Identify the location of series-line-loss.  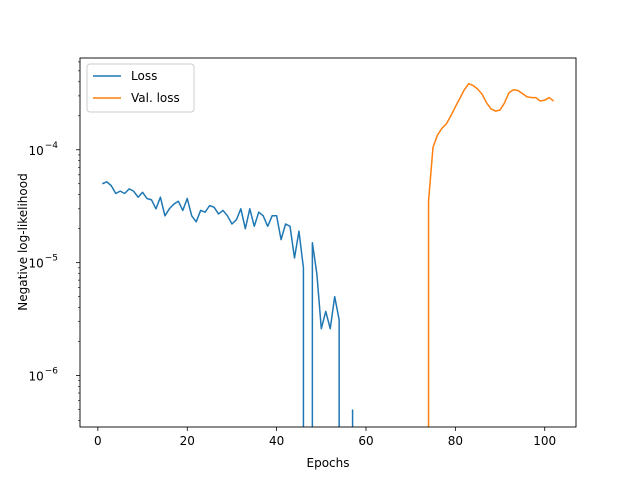
(325, 334).